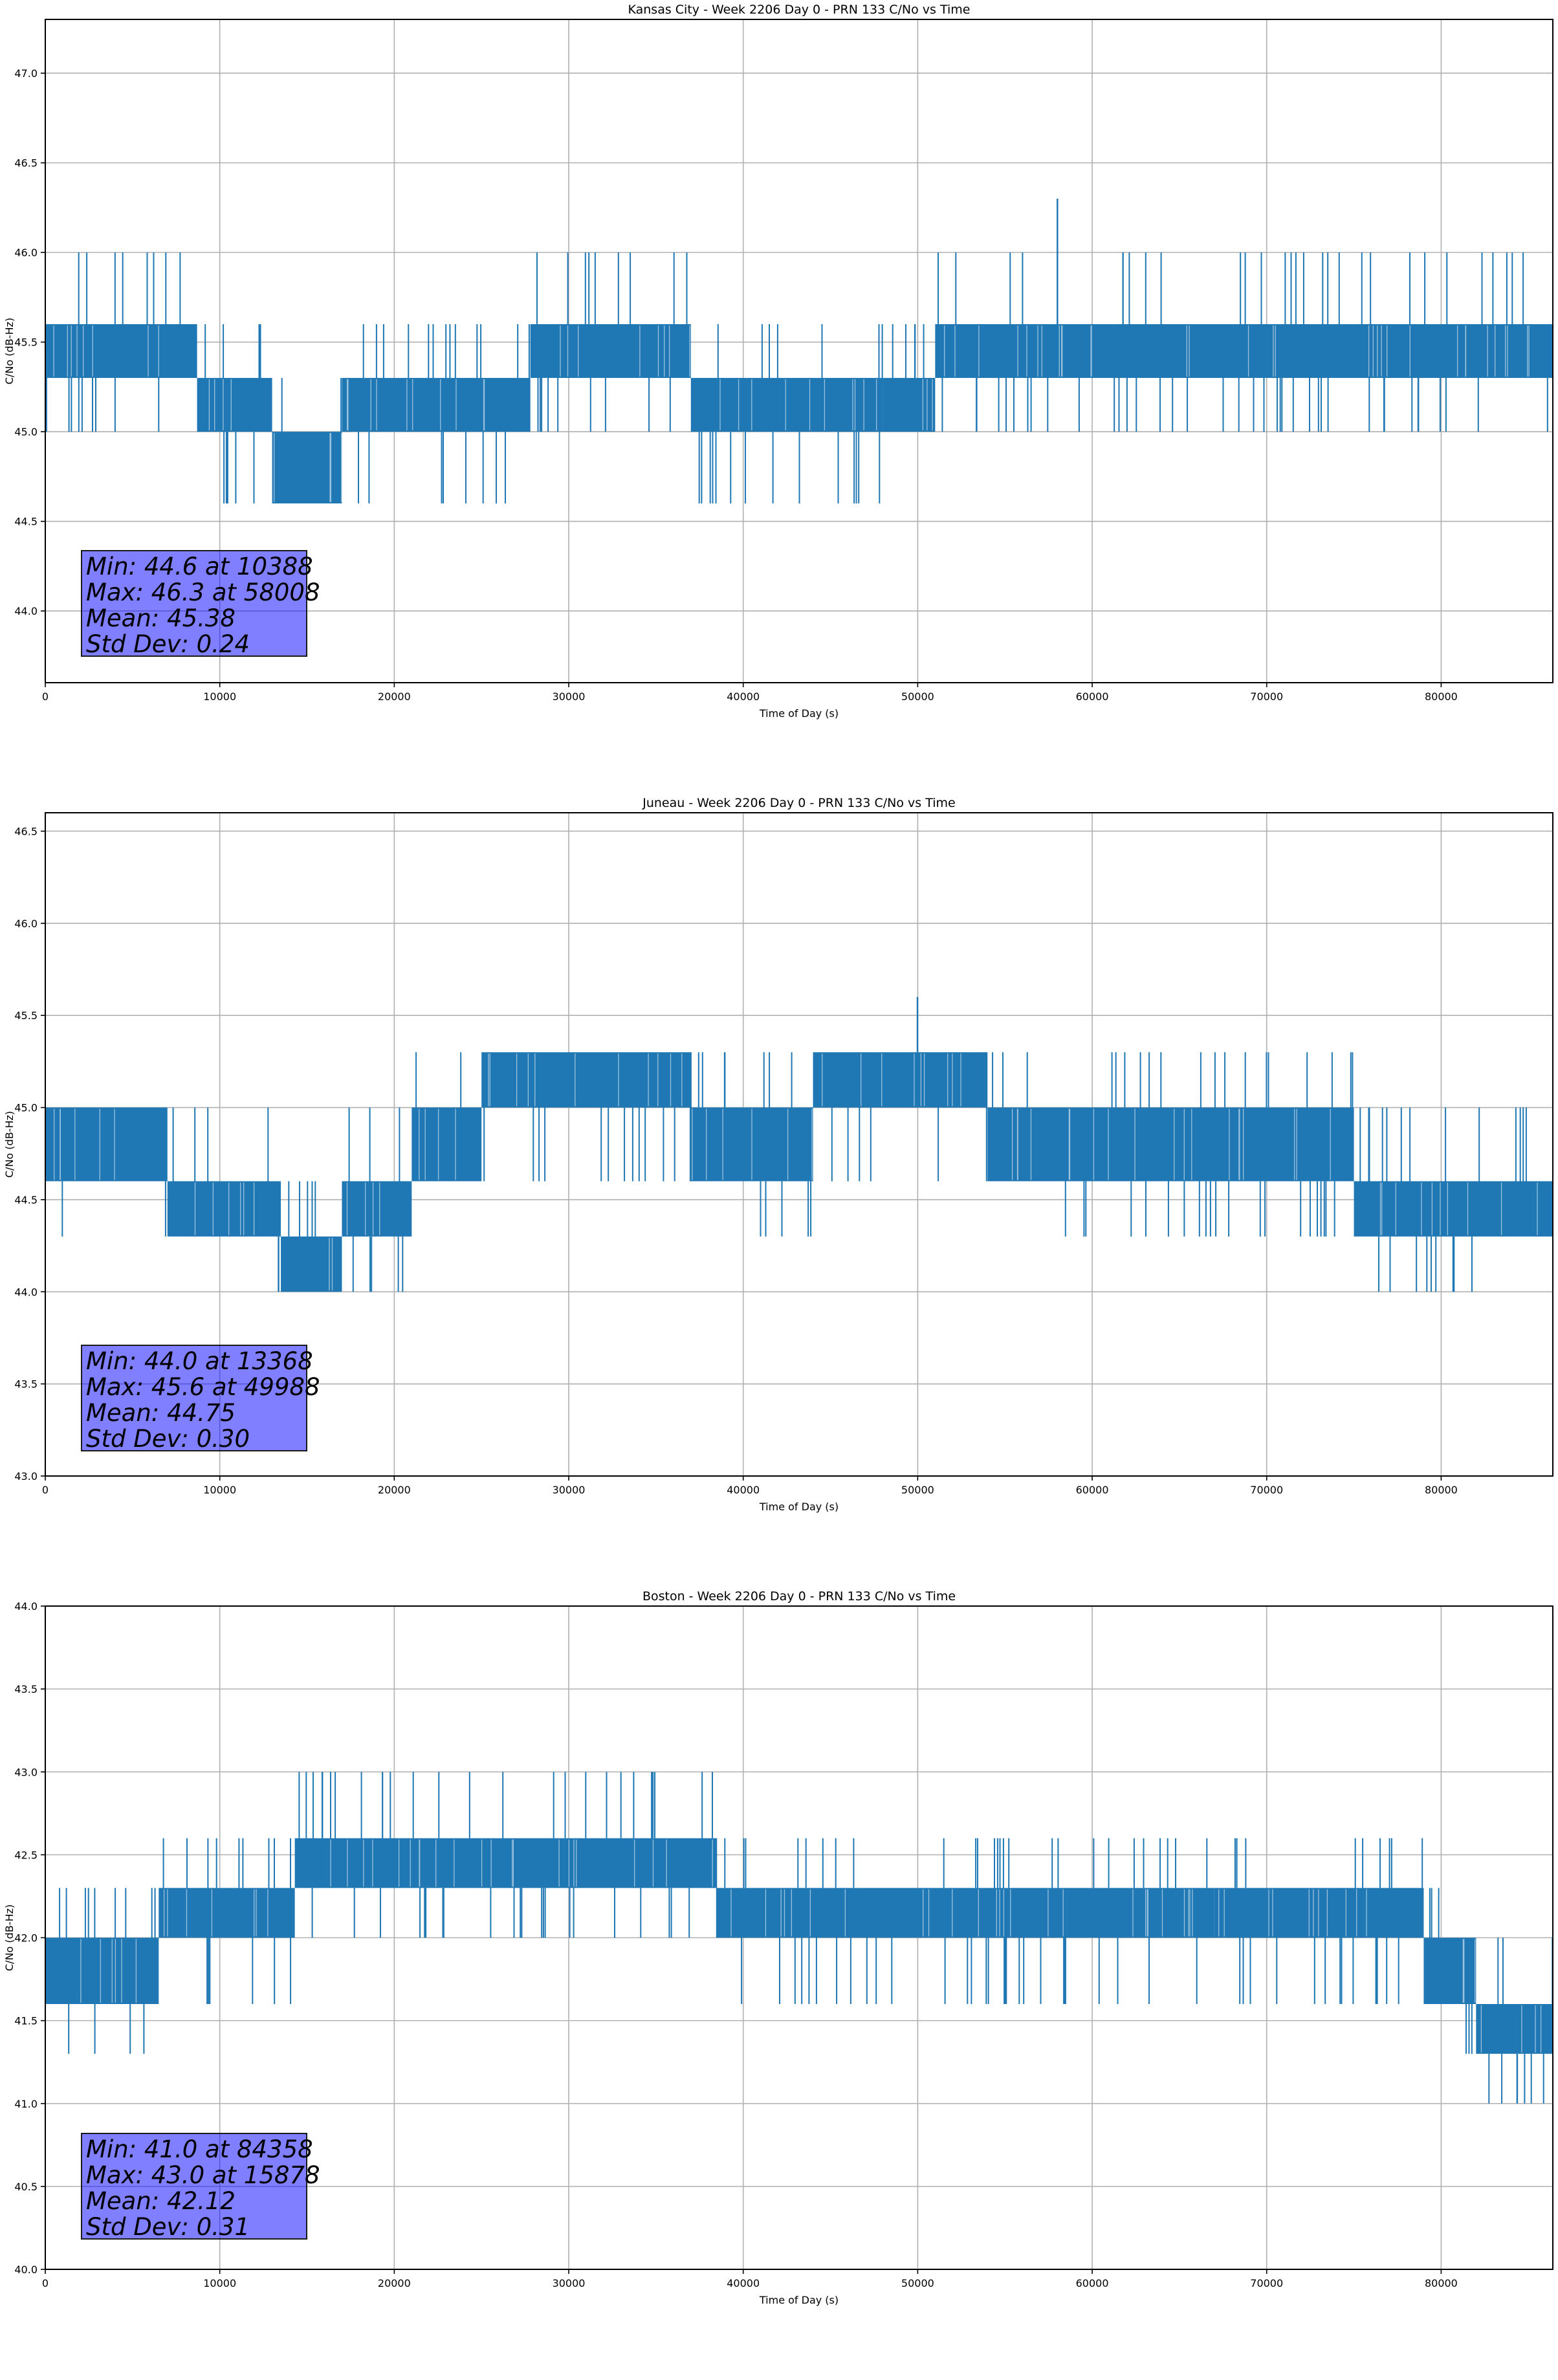 Image resolution: width=1558 pixels, height=2380 pixels. I want to click on stat-max: Max: 45.6 at 49988, so click(203, 1387).